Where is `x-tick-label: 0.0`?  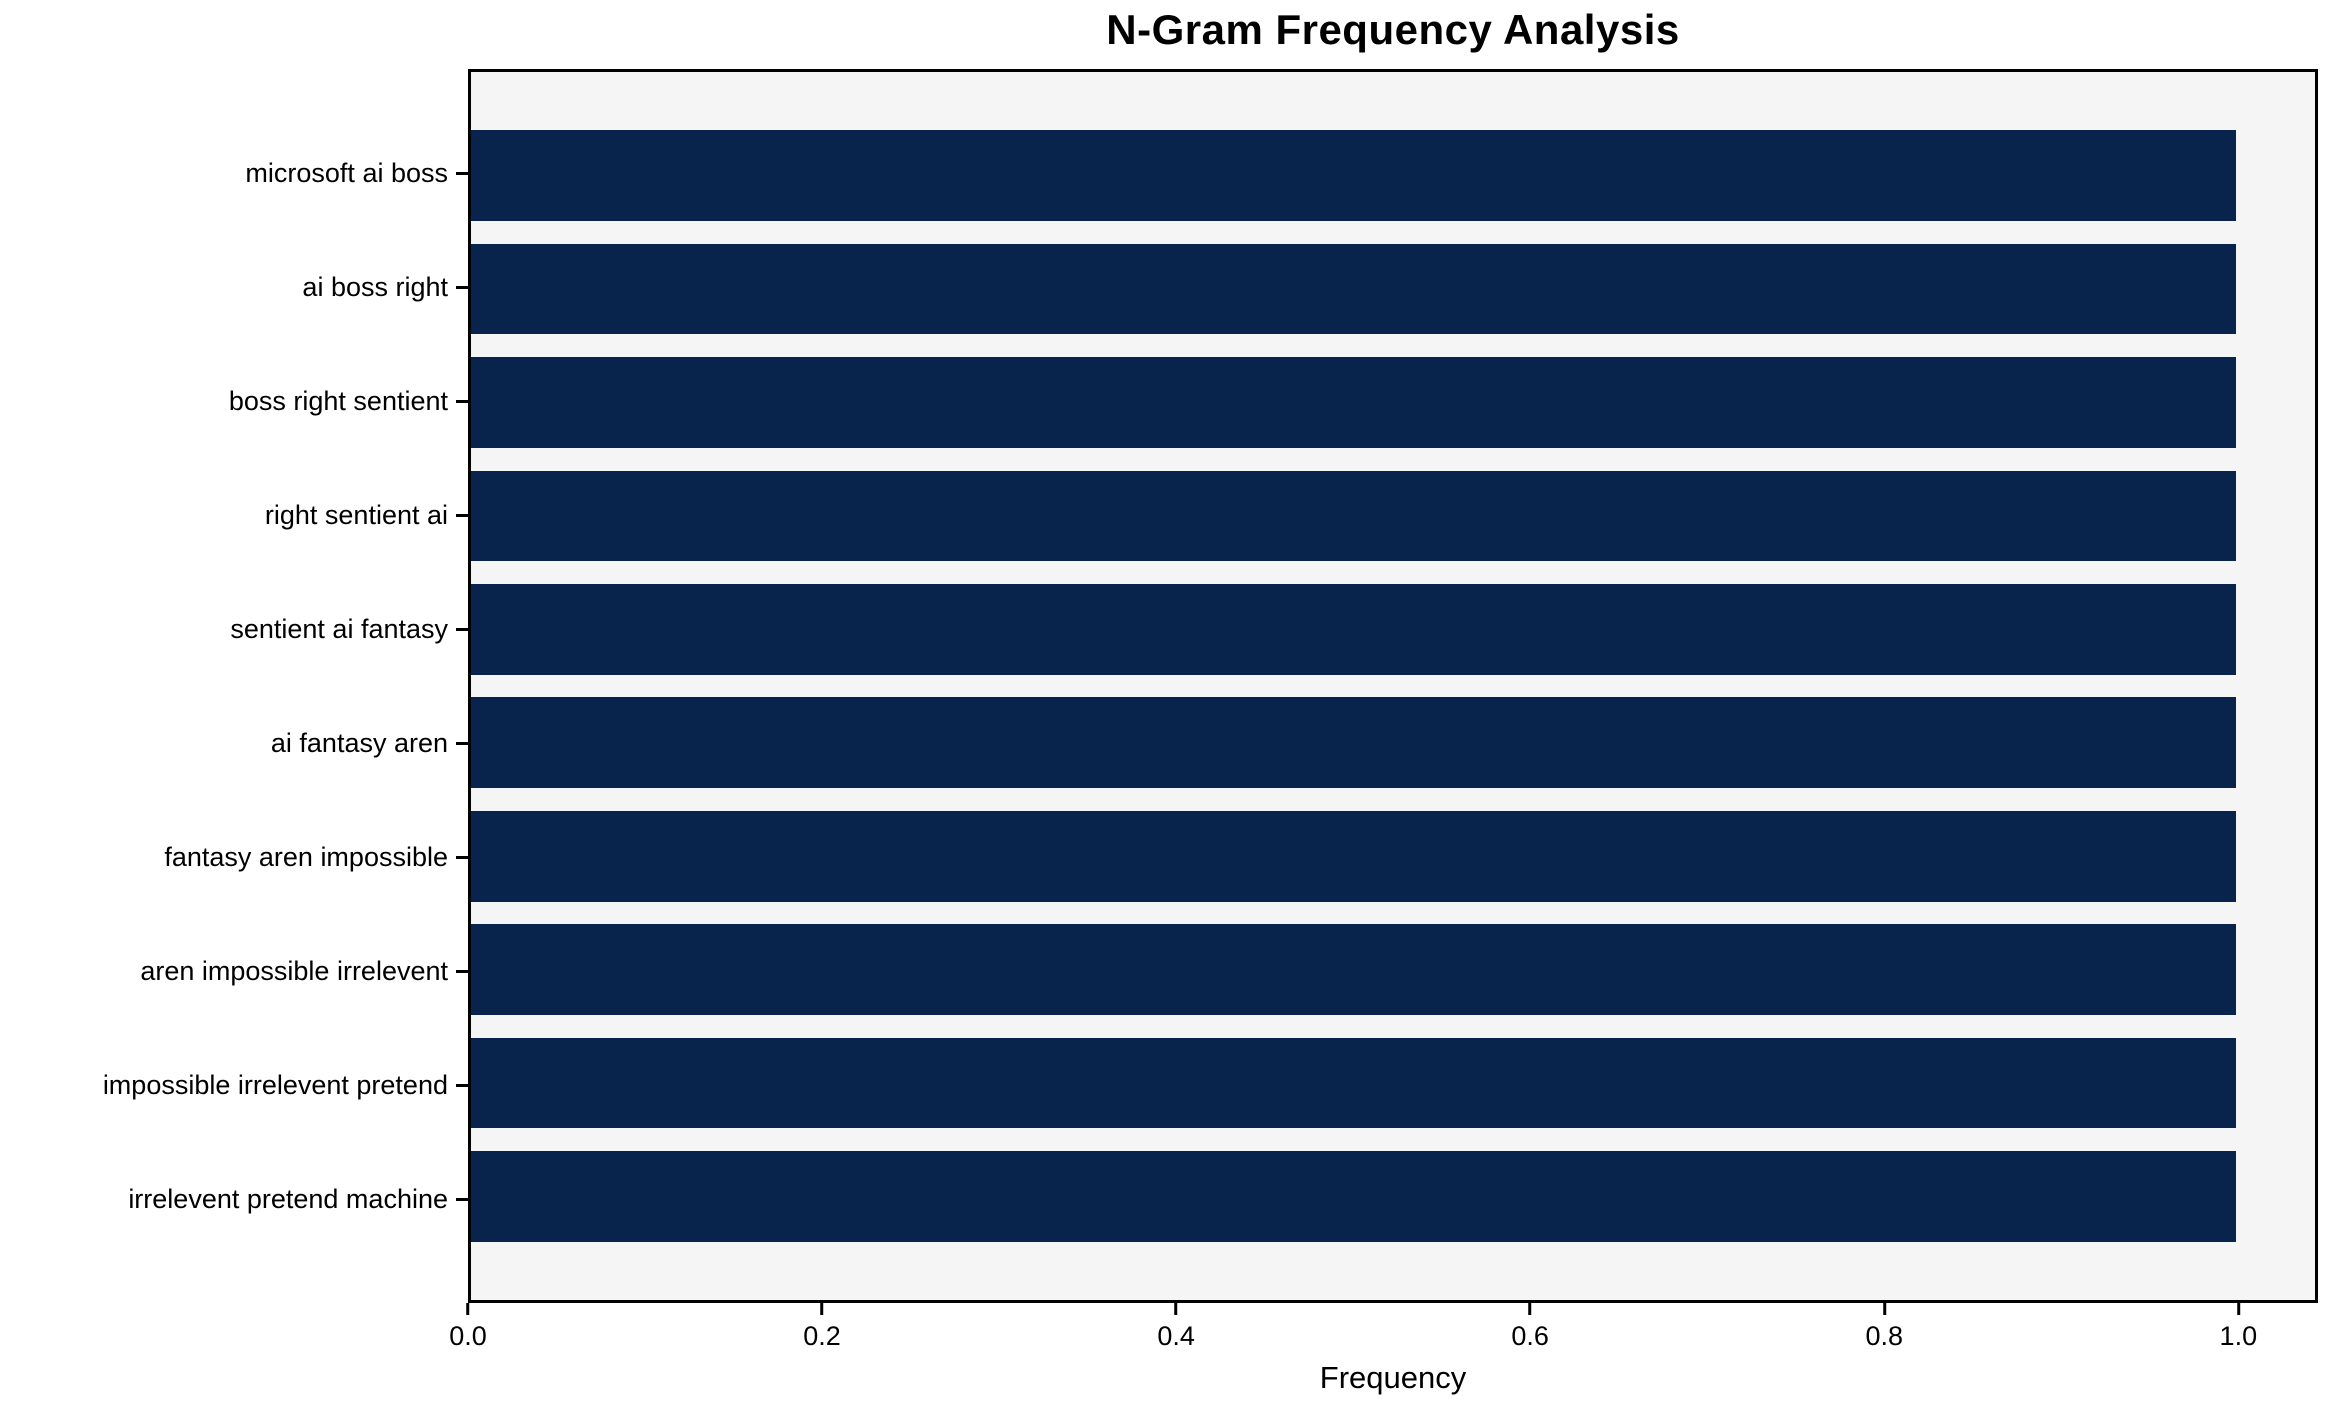
x-tick-label: 0.0 is located at coordinates (468, 1336).